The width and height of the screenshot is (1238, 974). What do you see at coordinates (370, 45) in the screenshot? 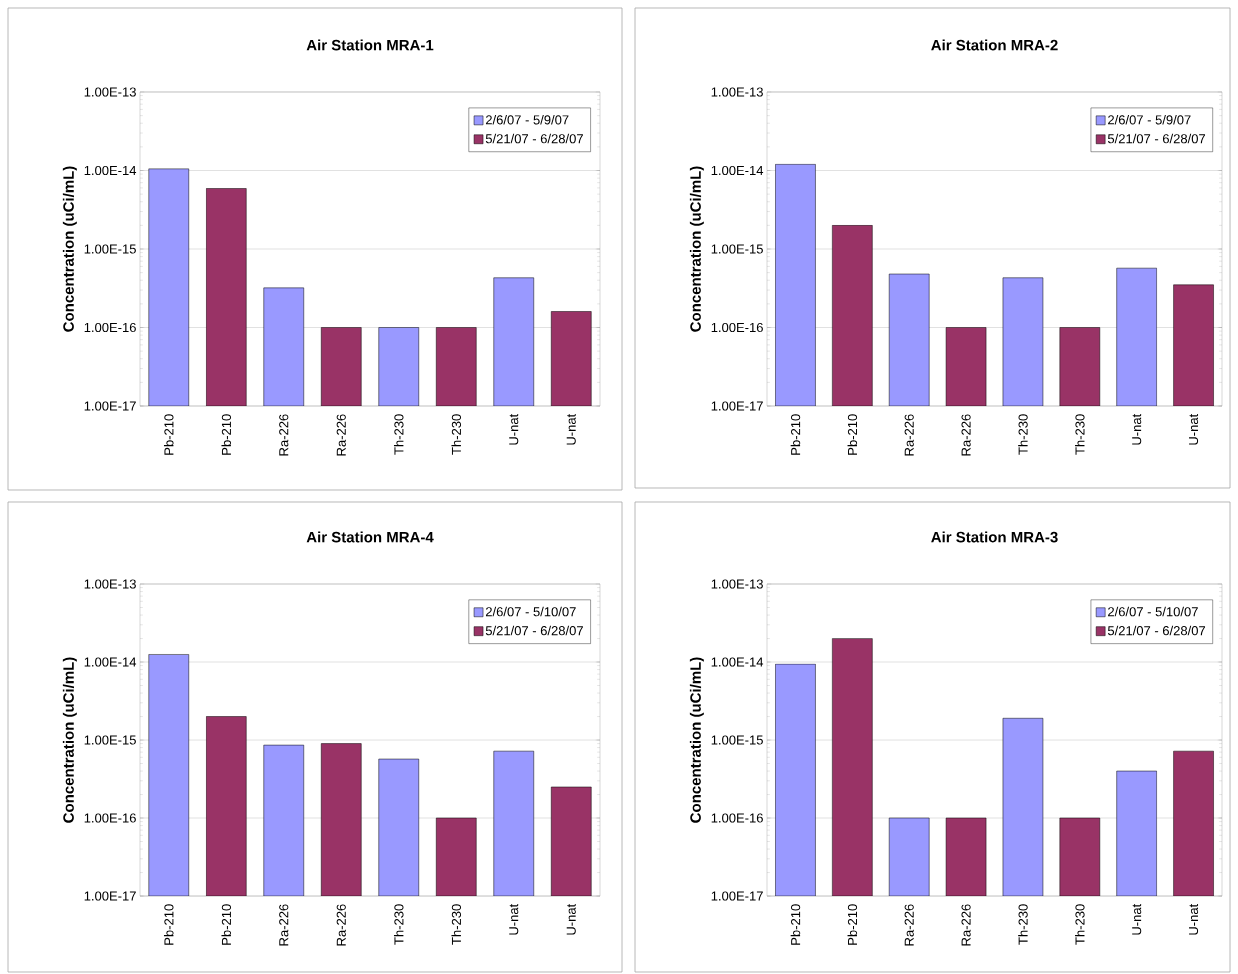
I see `chart-title: Air Station MRA-1` at bounding box center [370, 45].